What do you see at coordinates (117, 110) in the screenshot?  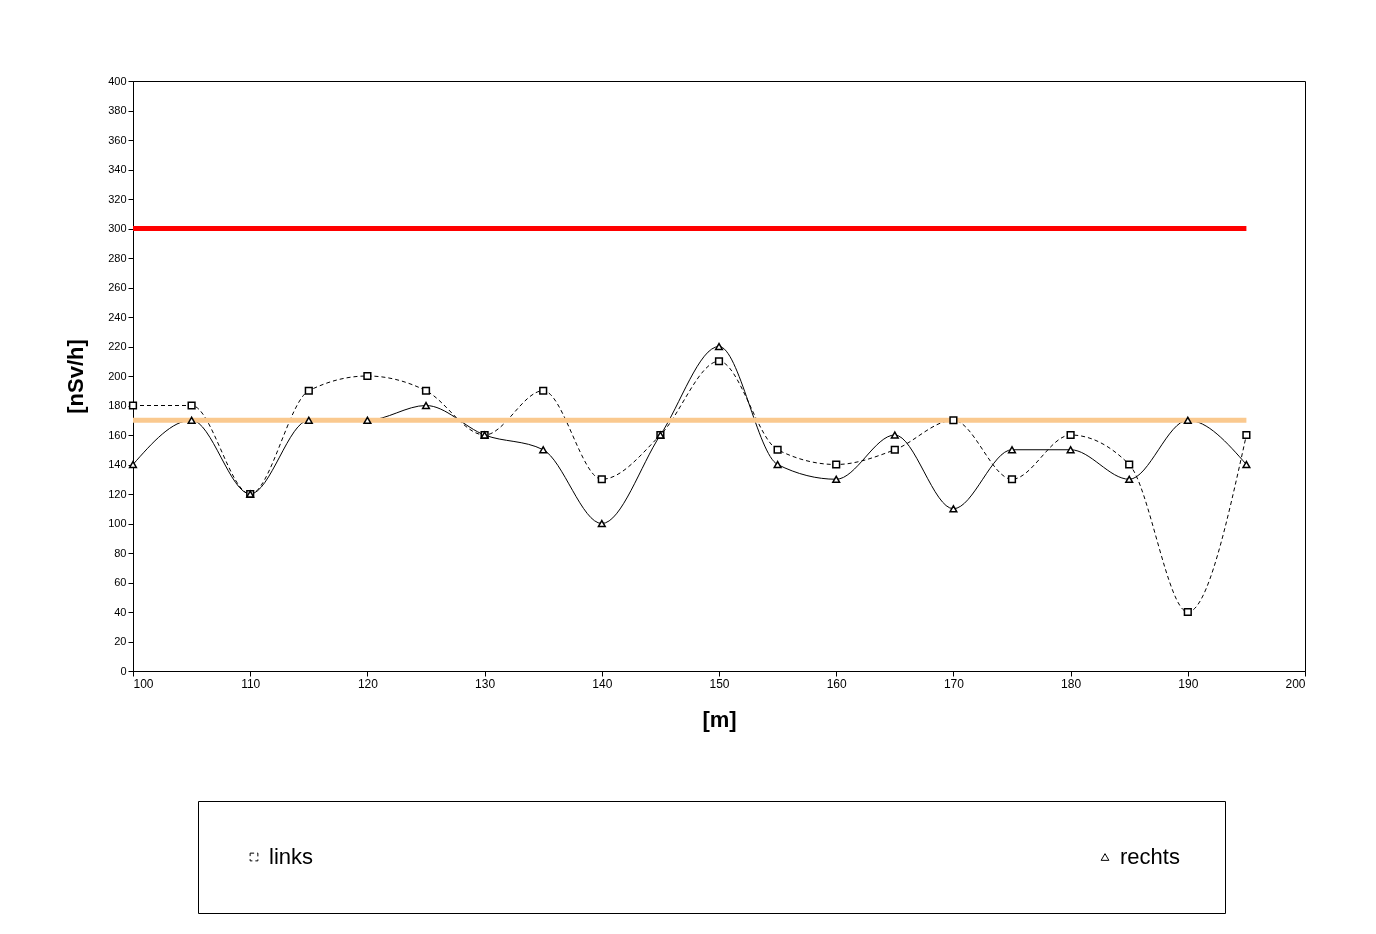 I see `y-tick-label: 380` at bounding box center [117, 110].